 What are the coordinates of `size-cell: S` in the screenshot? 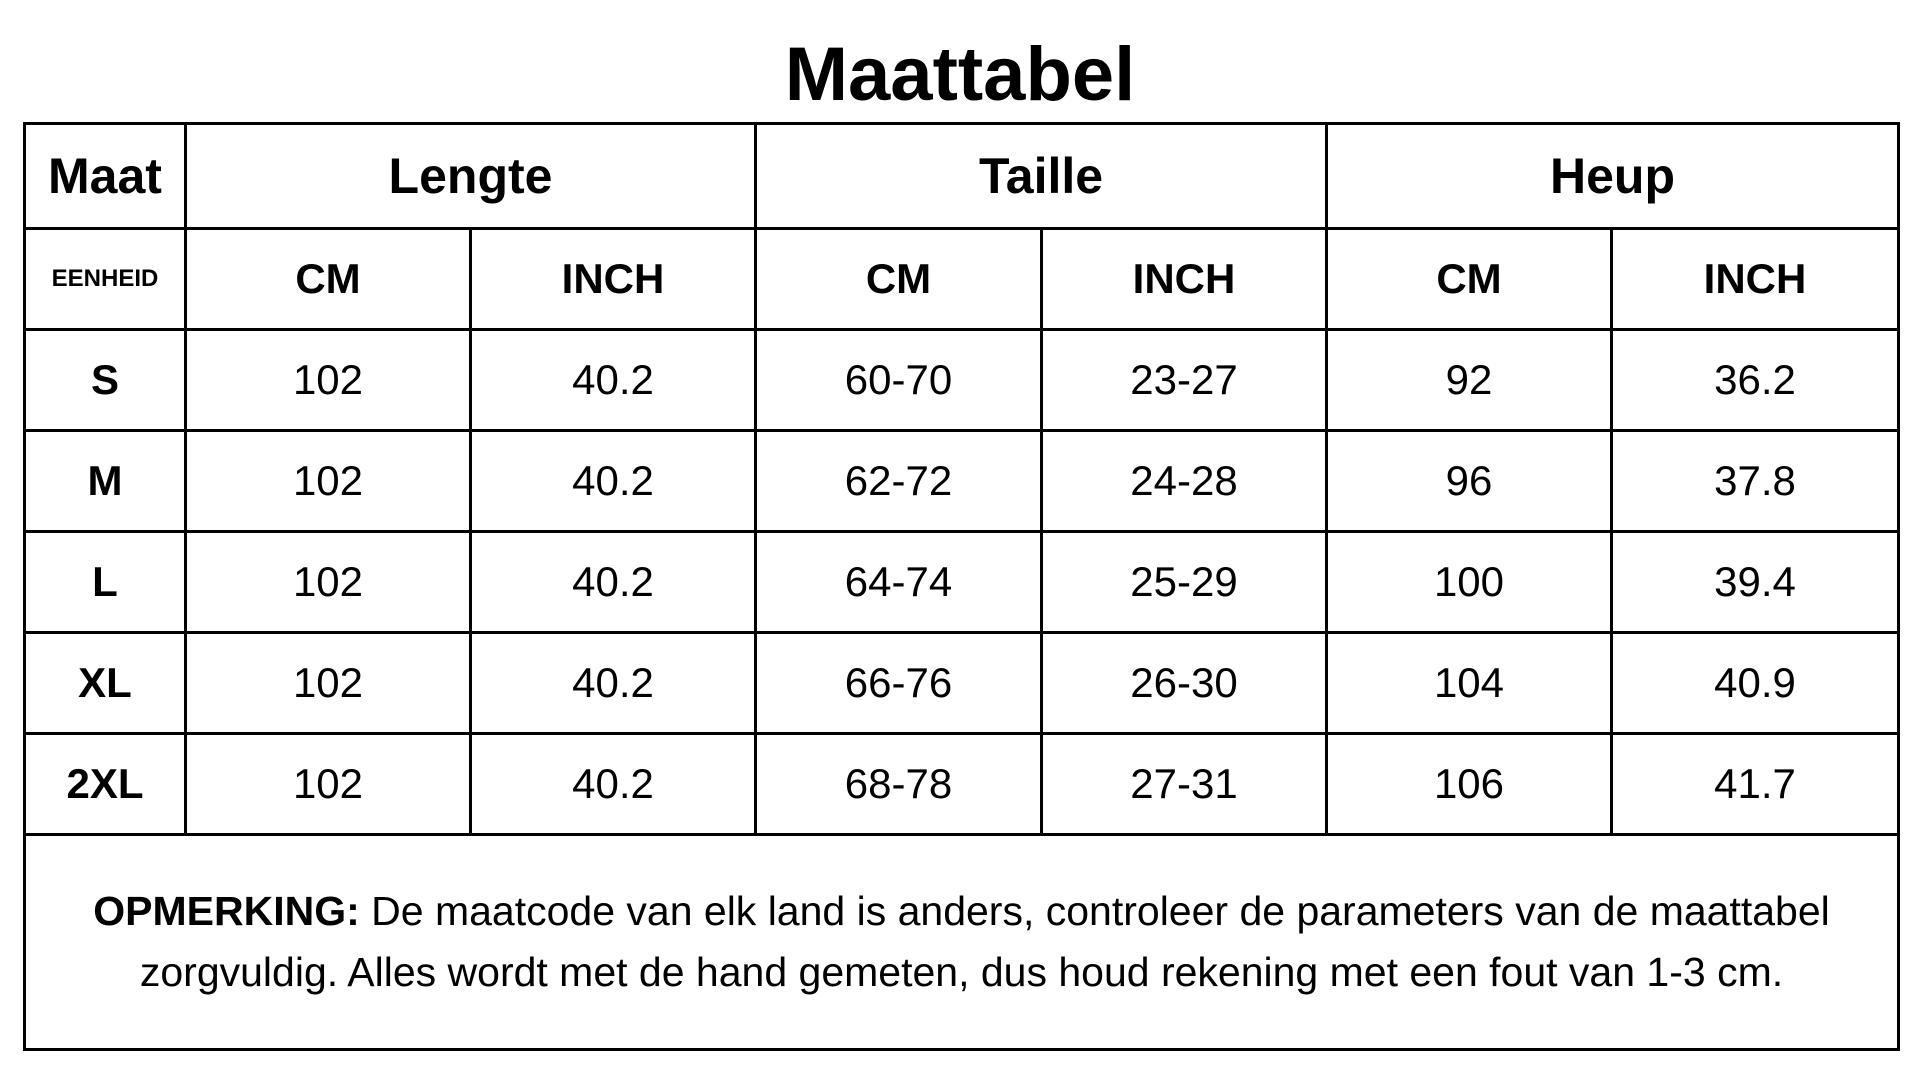 It's located at (105, 380).